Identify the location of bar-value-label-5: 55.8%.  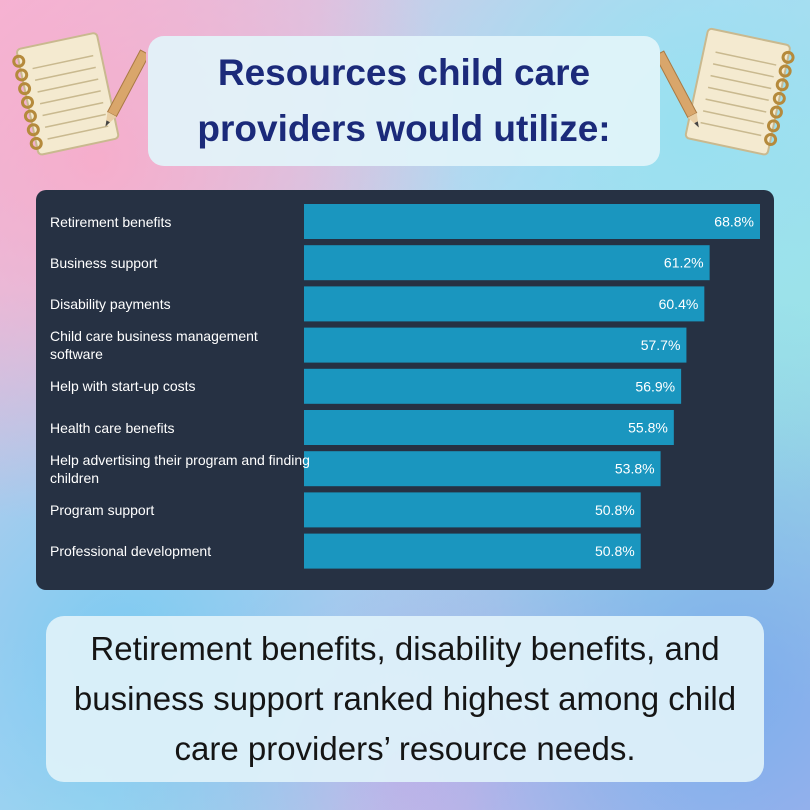
(648, 428).